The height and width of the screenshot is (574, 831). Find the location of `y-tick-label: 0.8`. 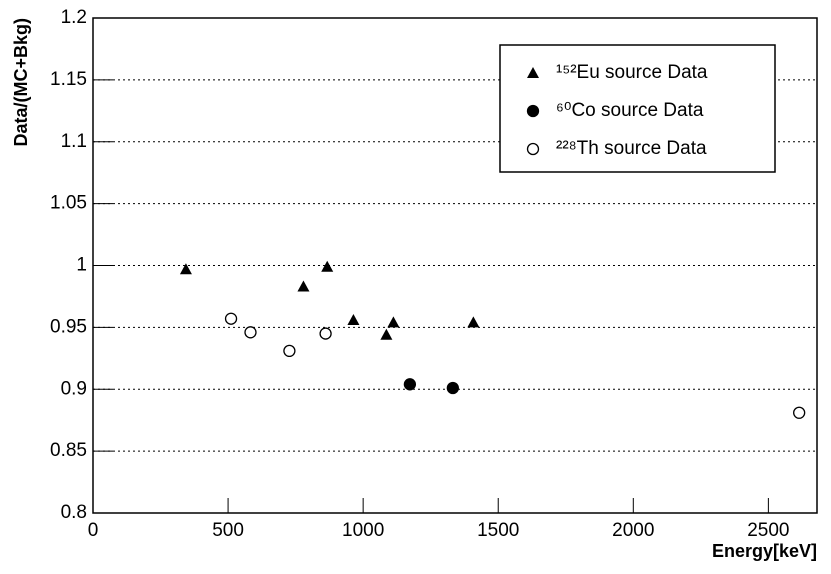

y-tick-label: 0.8 is located at coordinates (74, 512).